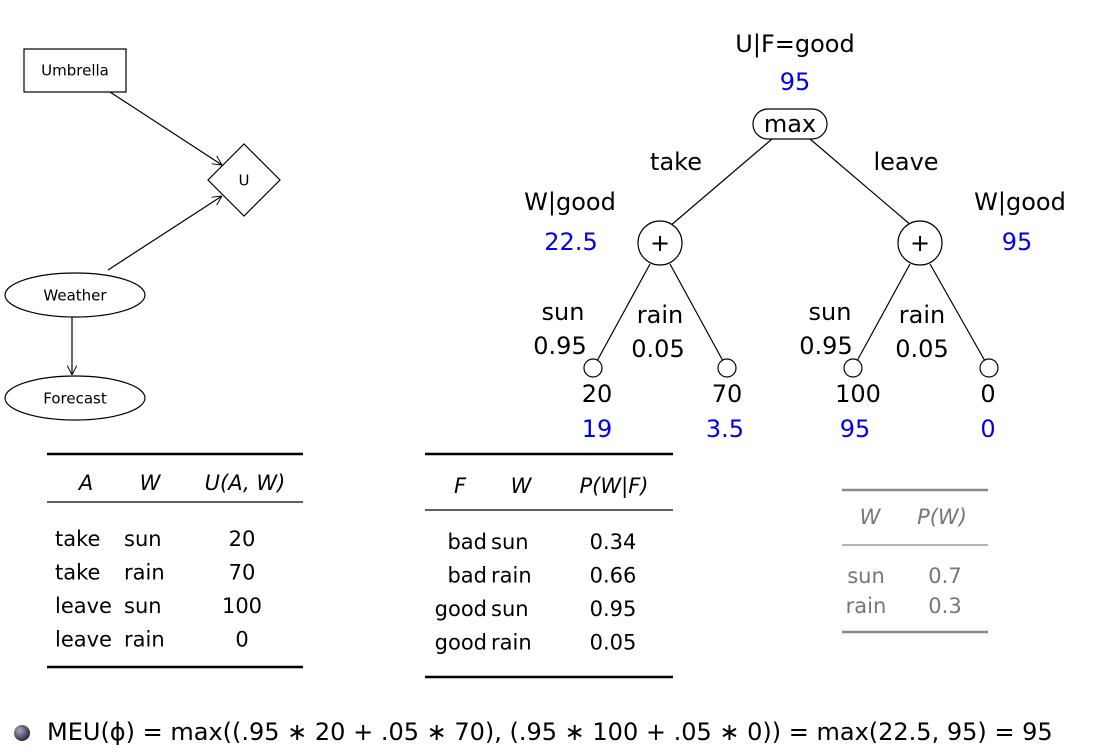 The height and width of the screenshot is (756, 1102). I want to click on cell: 0.3, so click(944, 606).